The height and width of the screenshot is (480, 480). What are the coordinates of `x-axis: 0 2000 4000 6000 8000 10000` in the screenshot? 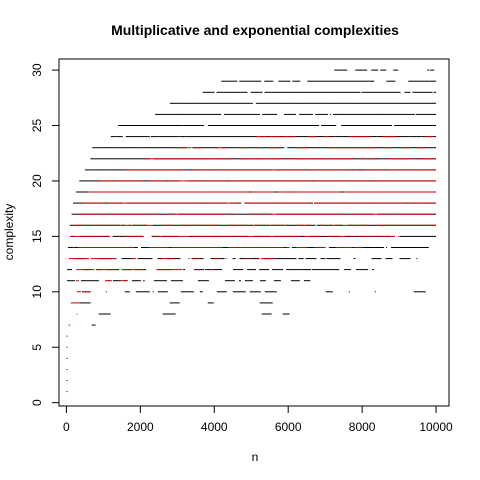 It's located at (258, 419).